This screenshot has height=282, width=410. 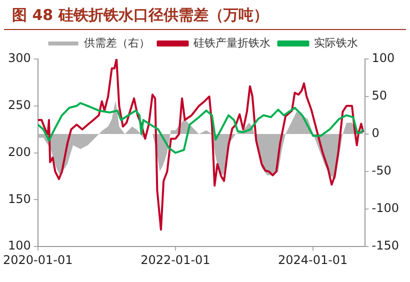 What do you see at coordinates (19, 245) in the screenshot?
I see `y-tick-label: 100` at bounding box center [19, 245].